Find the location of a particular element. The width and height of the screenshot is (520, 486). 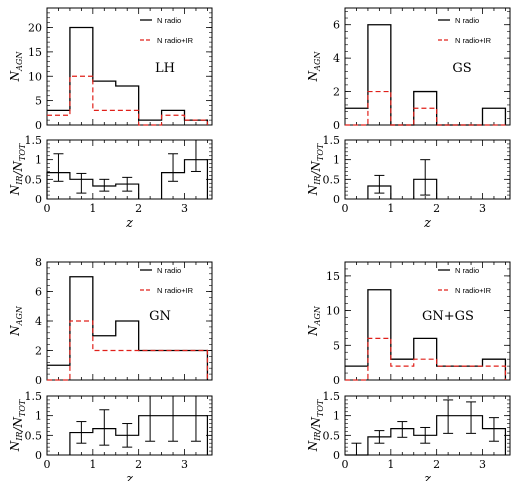

y-tick-label: 20 is located at coordinates (35, 28).